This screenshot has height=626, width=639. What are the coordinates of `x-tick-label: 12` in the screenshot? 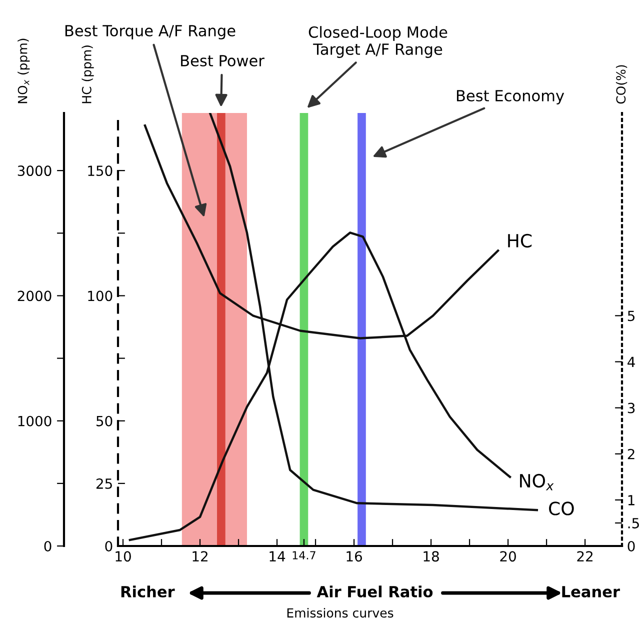 It's located at (200, 556).